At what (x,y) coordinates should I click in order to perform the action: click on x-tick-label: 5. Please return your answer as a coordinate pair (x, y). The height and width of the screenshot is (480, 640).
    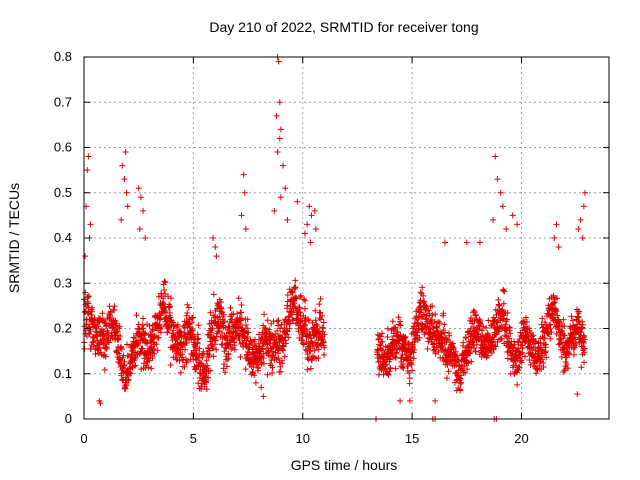
    Looking at the image, I should click on (193, 438).